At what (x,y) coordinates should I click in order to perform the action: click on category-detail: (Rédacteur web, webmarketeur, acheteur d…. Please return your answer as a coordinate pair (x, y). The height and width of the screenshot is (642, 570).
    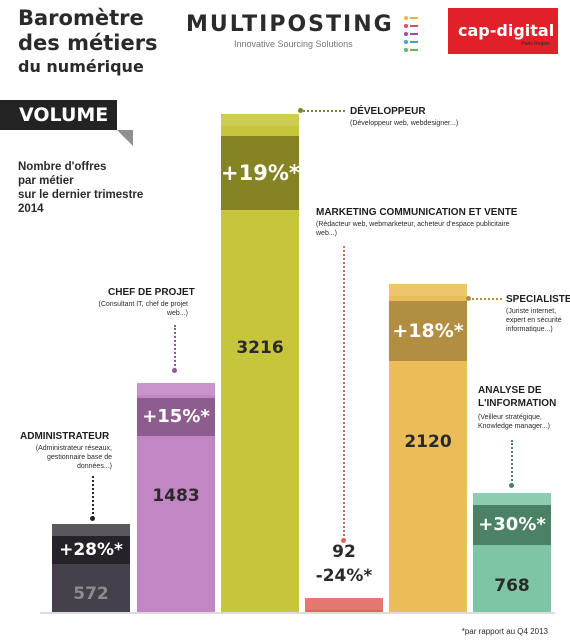
    Looking at the image, I should click on (416, 229).